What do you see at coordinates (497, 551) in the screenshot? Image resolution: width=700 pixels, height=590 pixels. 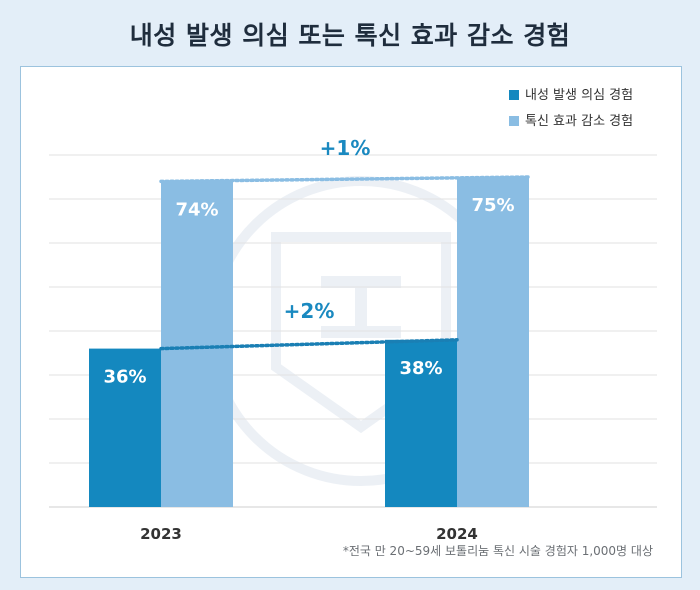 I see `footnote: *전국 만 20~59세 보톨리눔 톡신 시술 경험자 1,000명 대상` at bounding box center [497, 551].